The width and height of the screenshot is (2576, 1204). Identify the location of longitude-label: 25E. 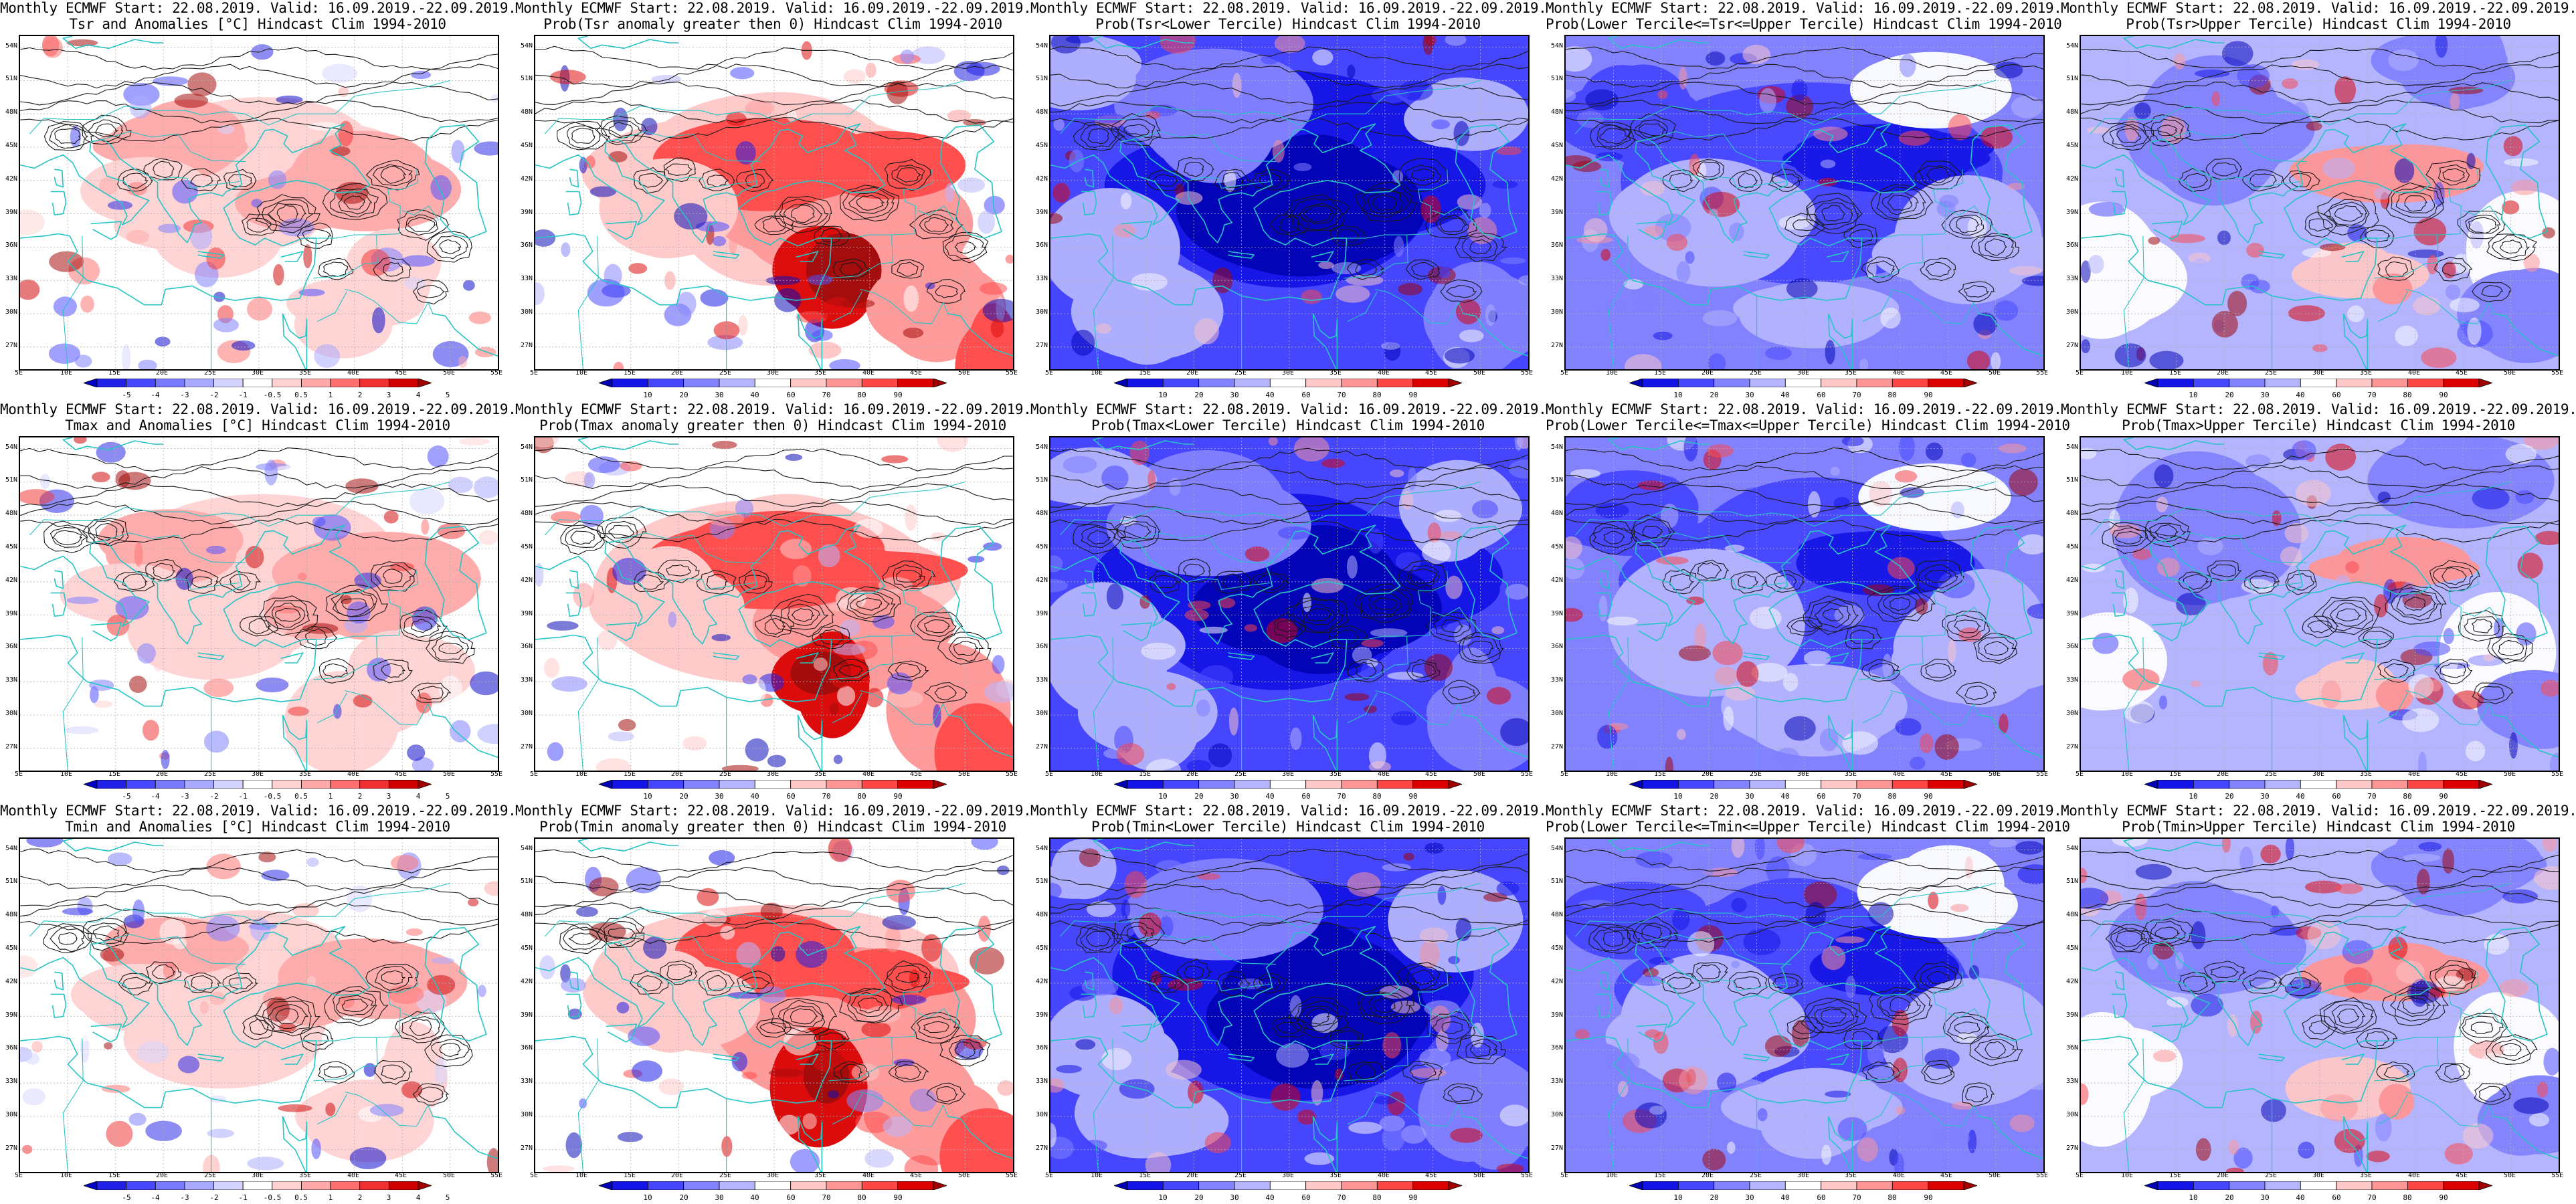
(725, 1175).